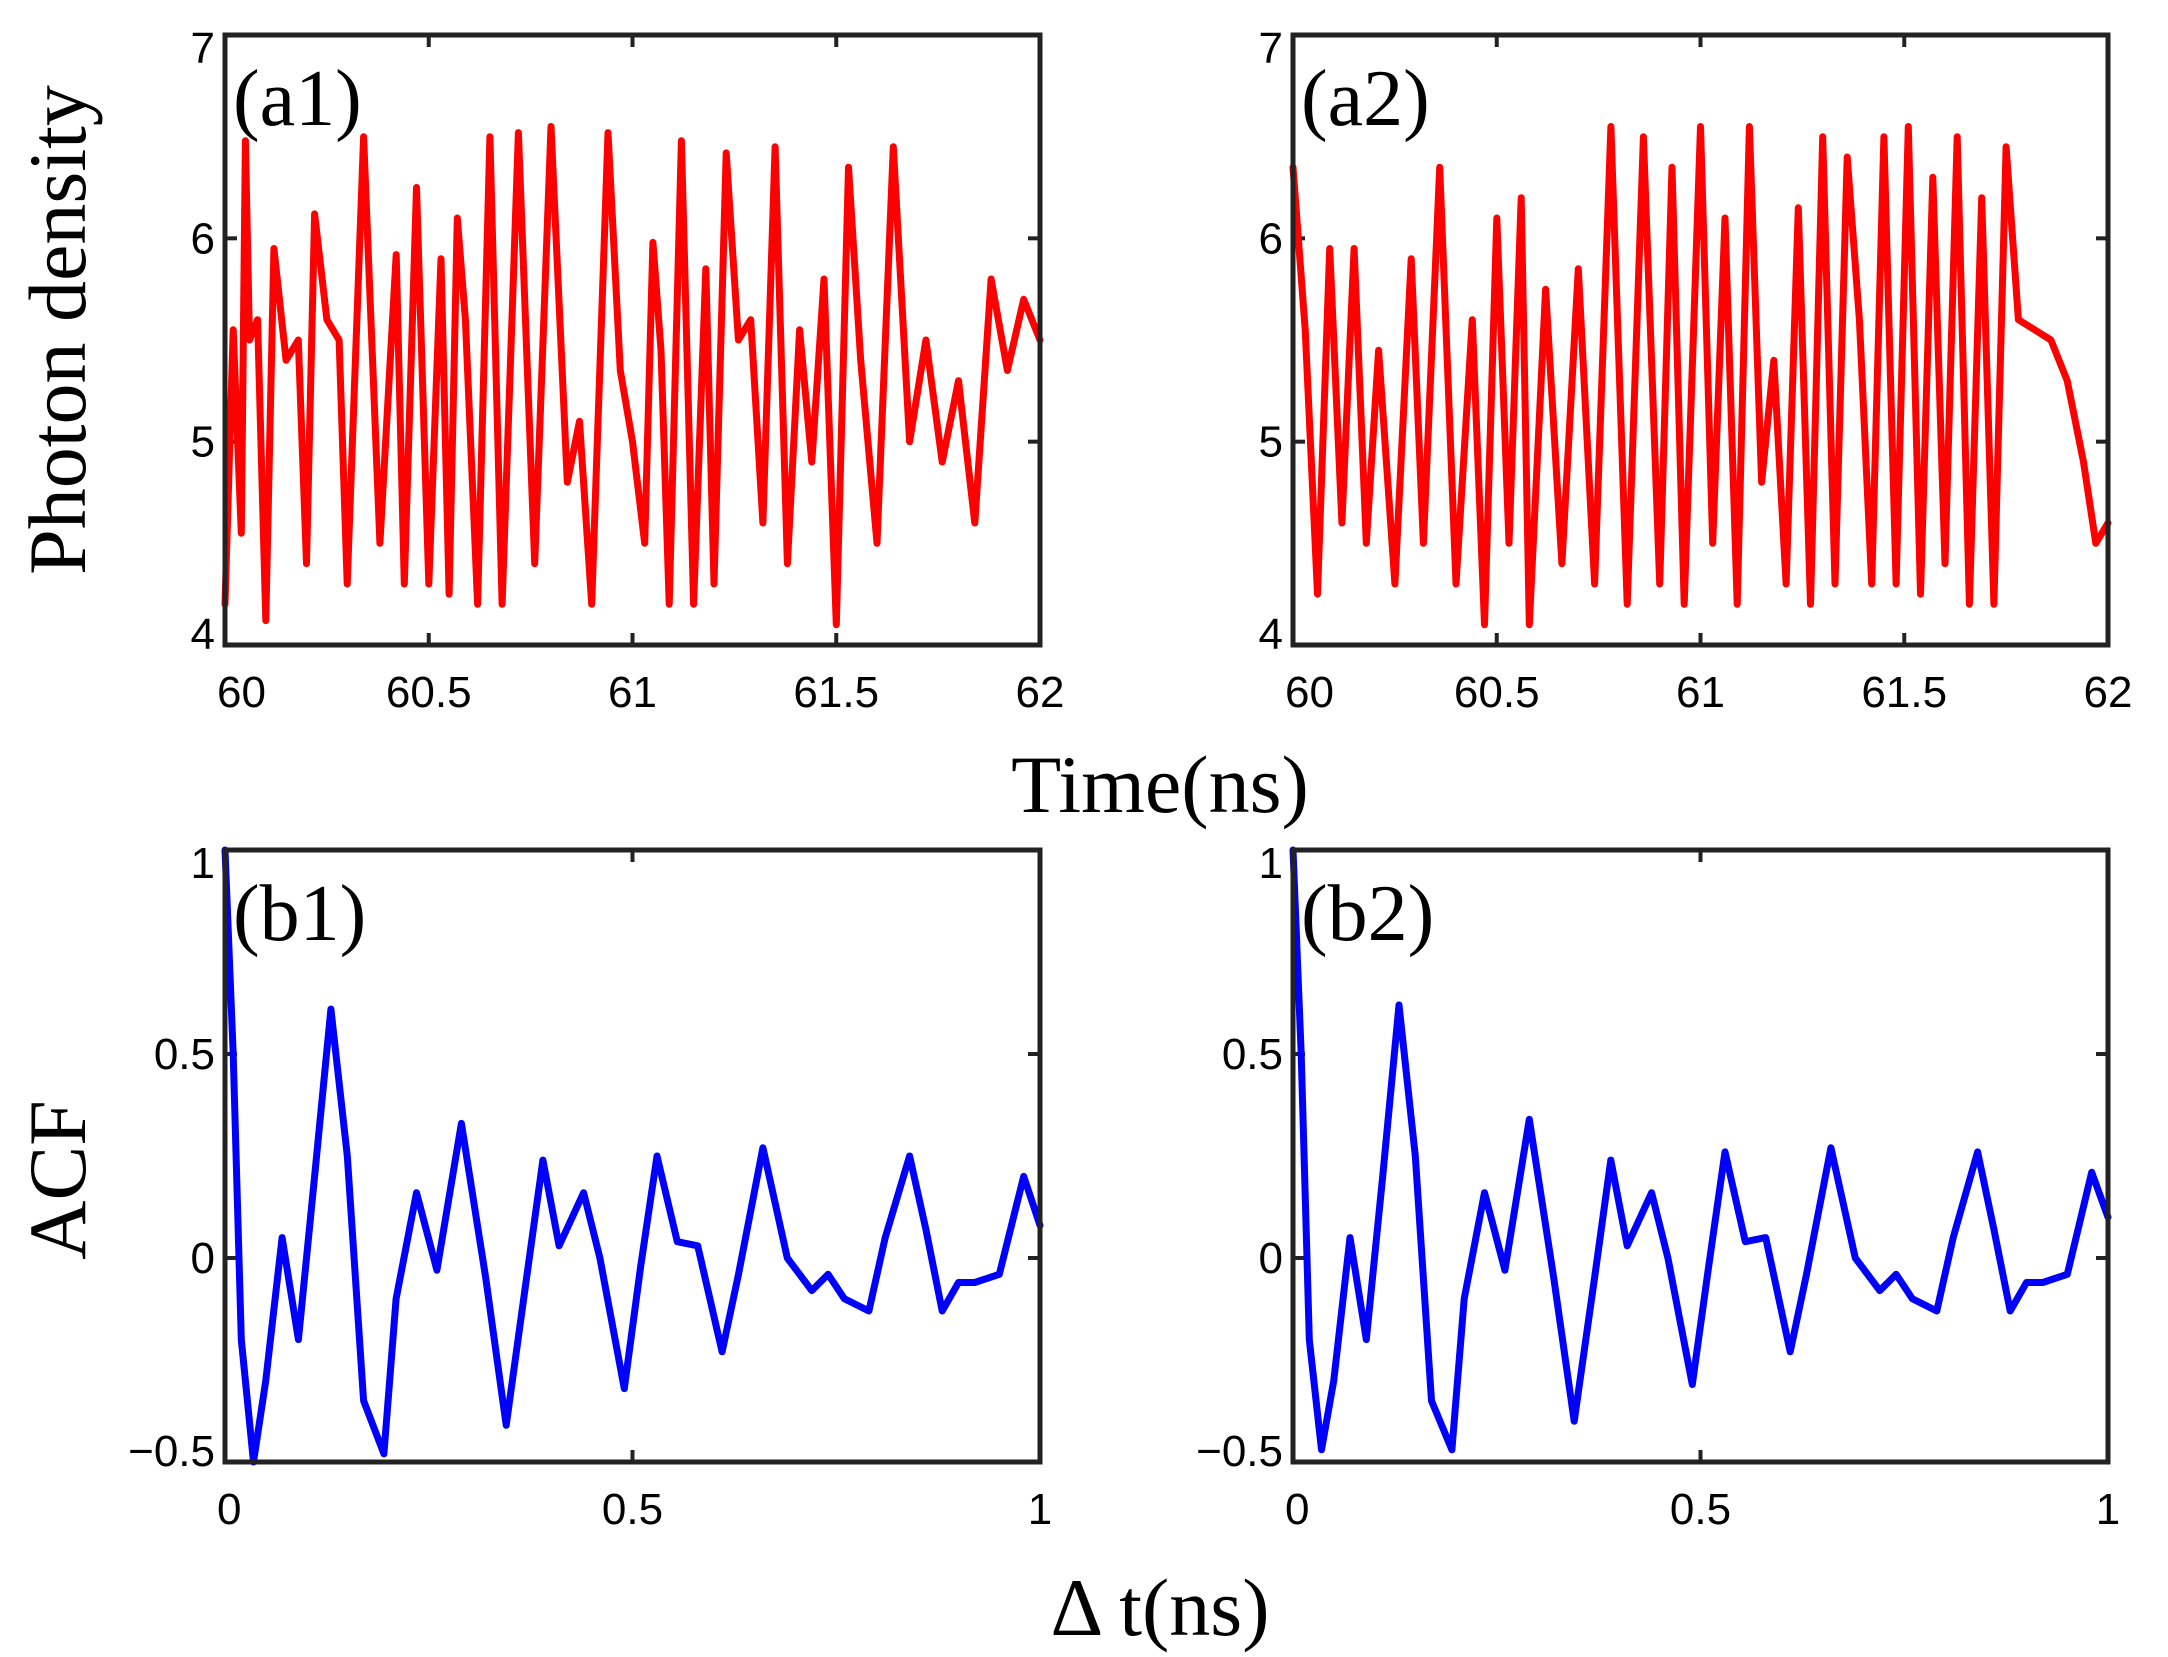  Describe the element at coordinates (1160, 784) in the screenshot. I see `top-x-axis-label: Time(ns)` at that location.